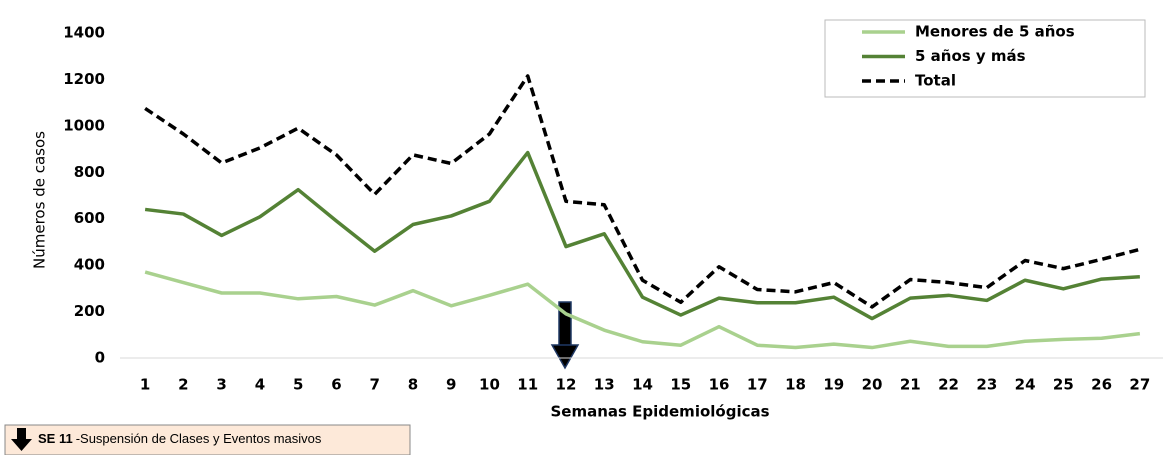 The width and height of the screenshot is (1165, 455). Describe the element at coordinates (1139, 385) in the screenshot. I see `x-tick-label: 27` at that location.